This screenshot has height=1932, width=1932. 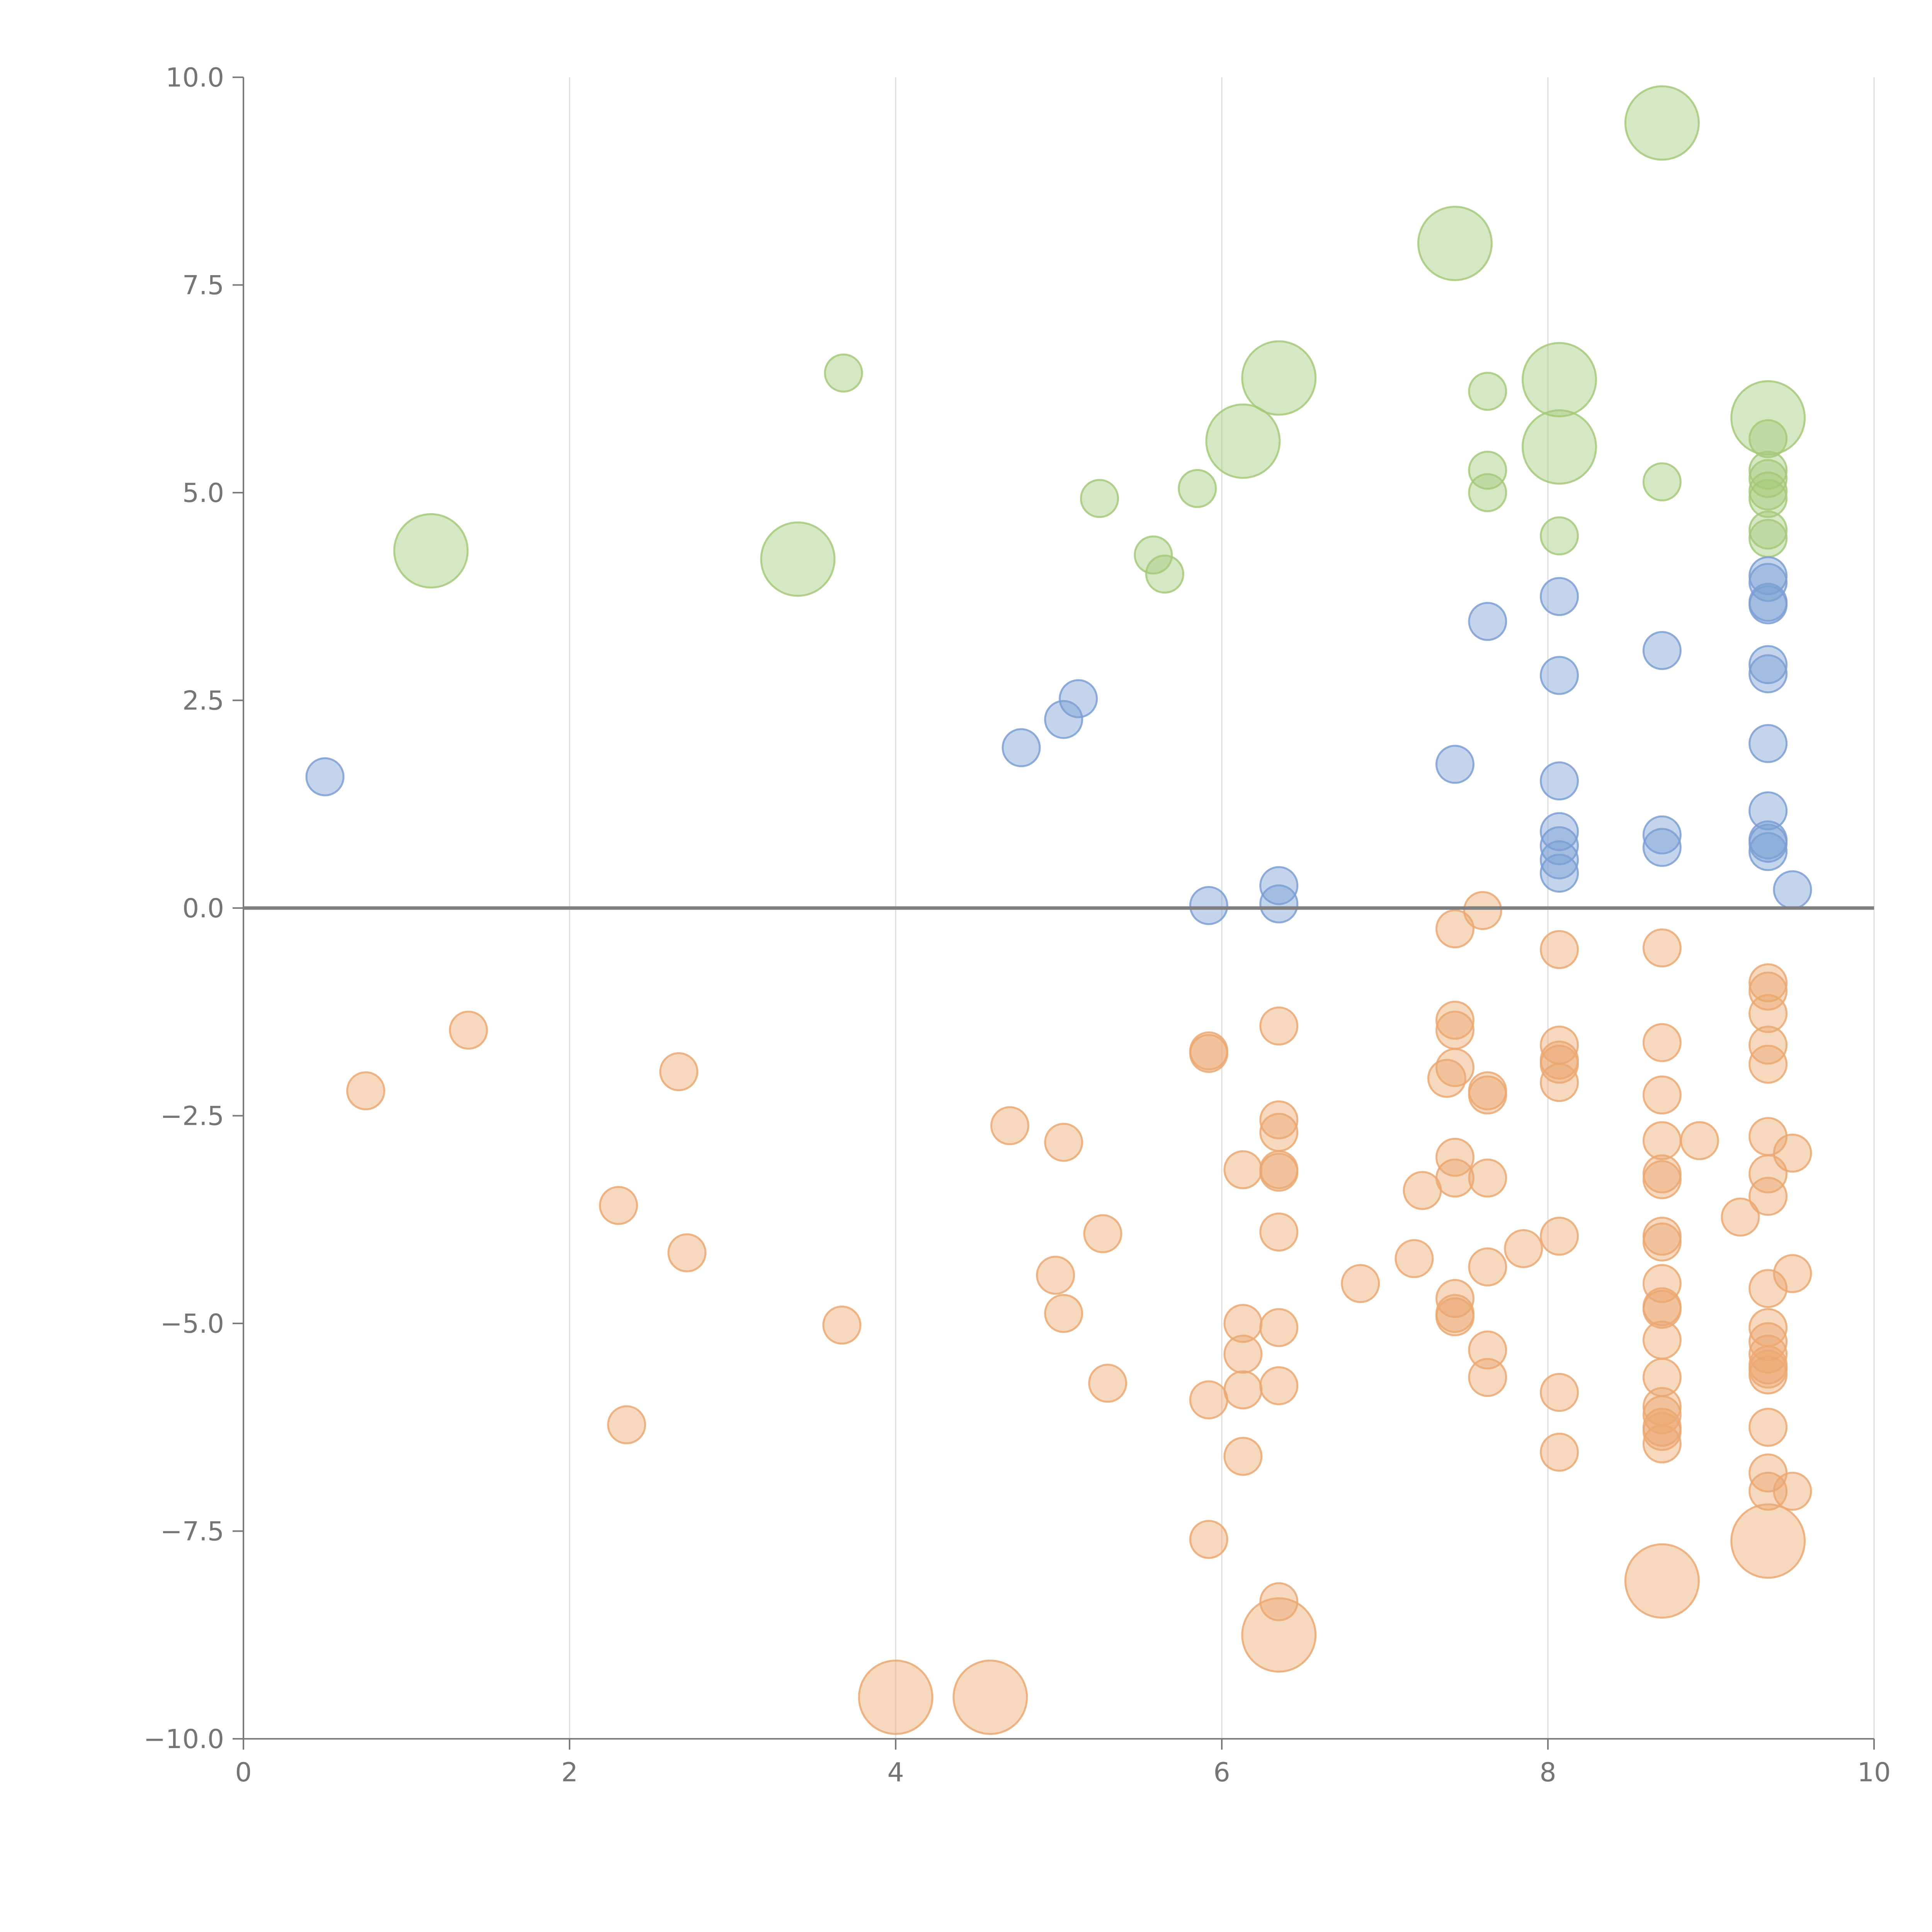 What do you see at coordinates (1547, 1772) in the screenshot?
I see `x-tick-label-4: 8` at bounding box center [1547, 1772].